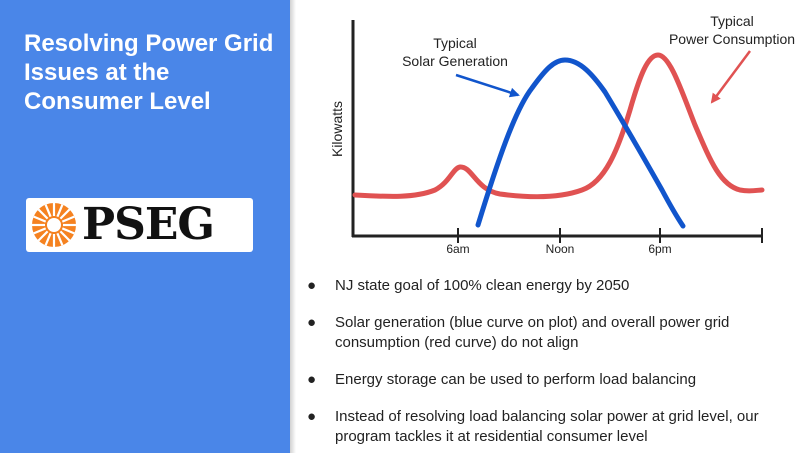 This screenshot has height=453, width=806. I want to click on logo-wordmark: PSEG, so click(148, 224).